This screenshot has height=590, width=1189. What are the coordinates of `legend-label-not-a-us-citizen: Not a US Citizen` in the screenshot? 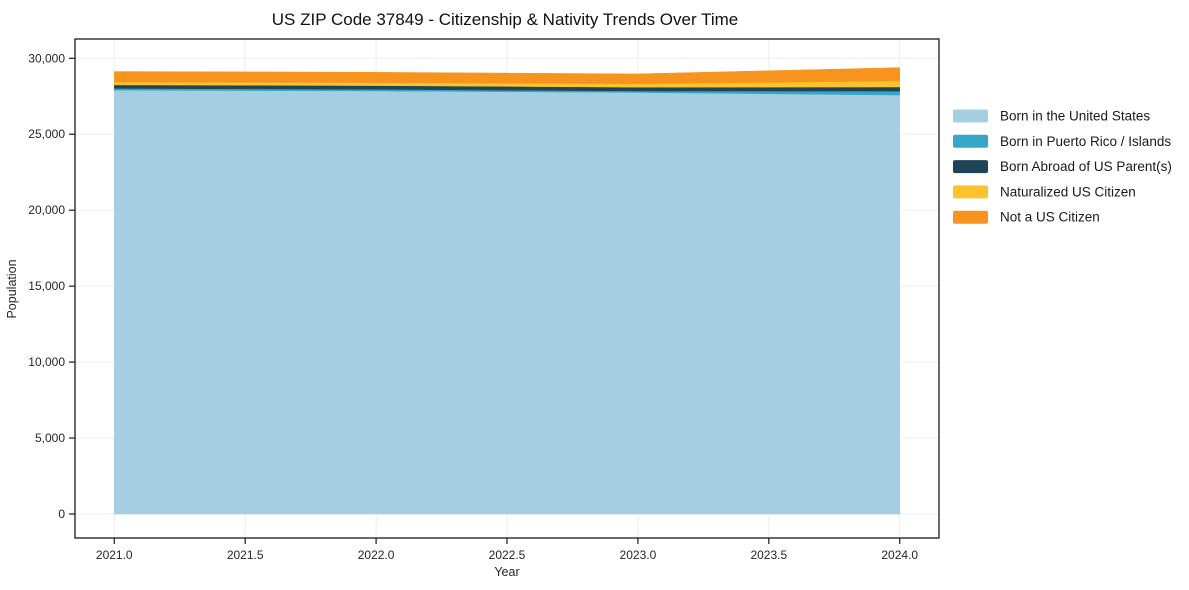 It's located at (1050, 217).